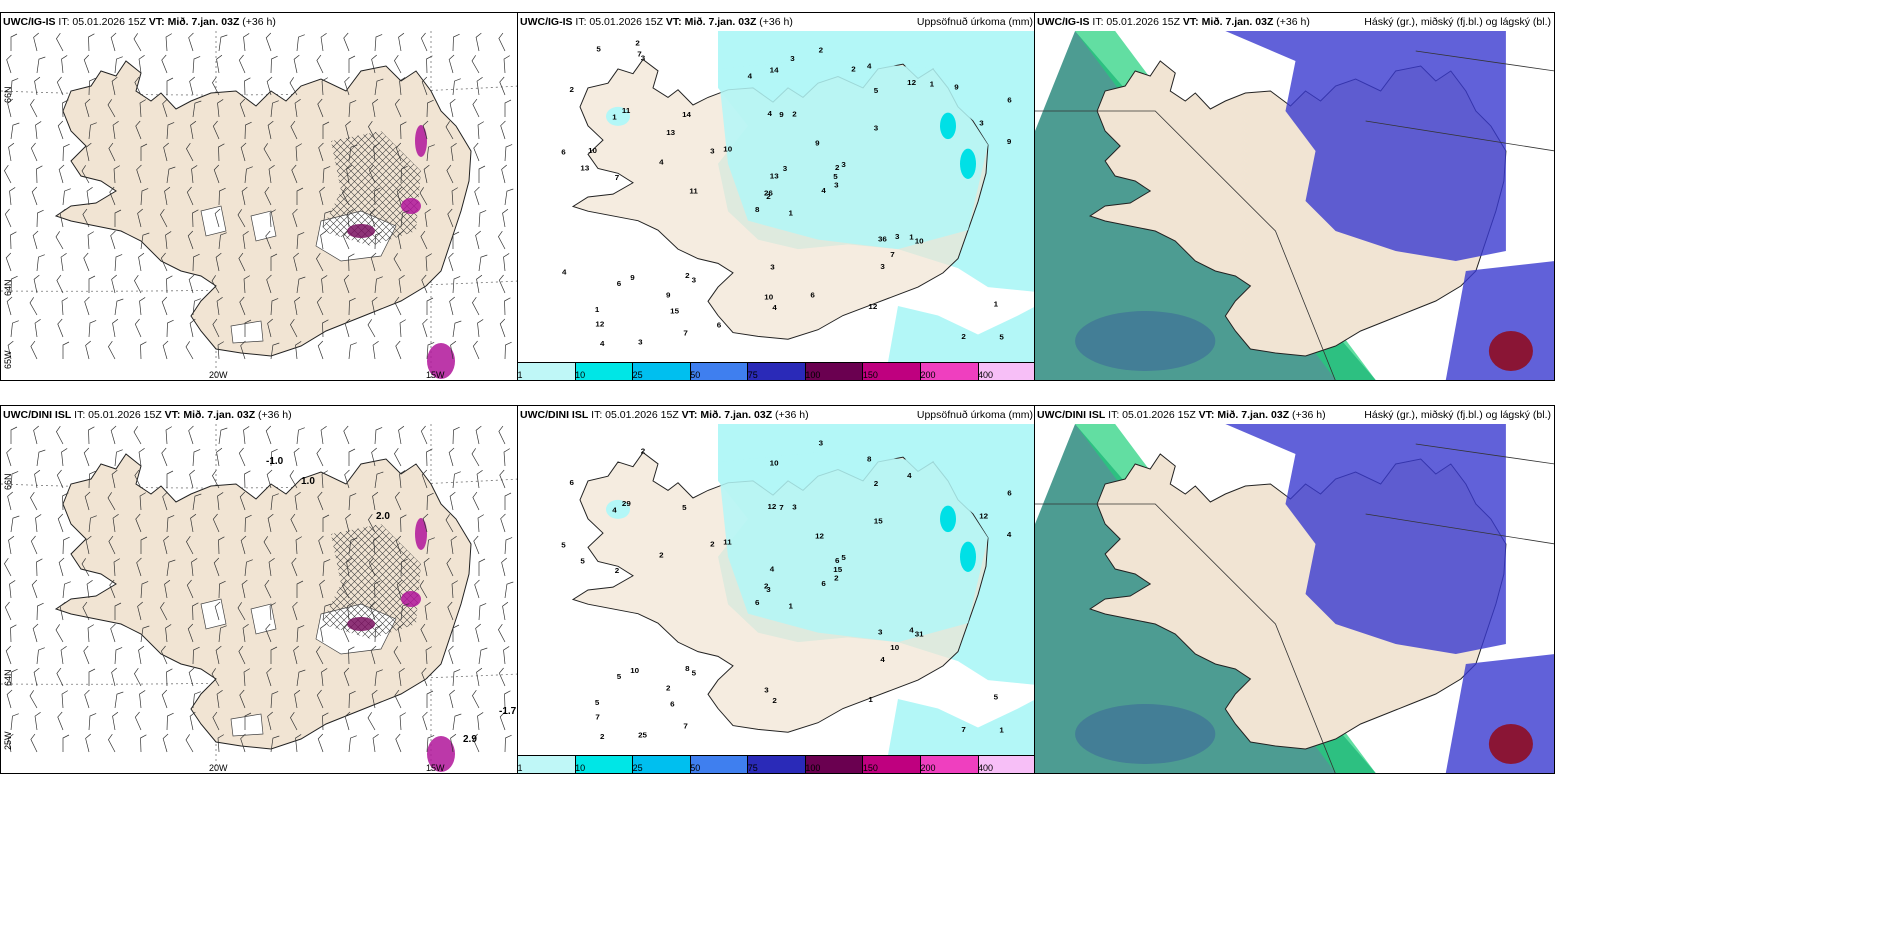 This screenshot has height=950, width=1900. I want to click on precip-value: 1, so click(614, 116).